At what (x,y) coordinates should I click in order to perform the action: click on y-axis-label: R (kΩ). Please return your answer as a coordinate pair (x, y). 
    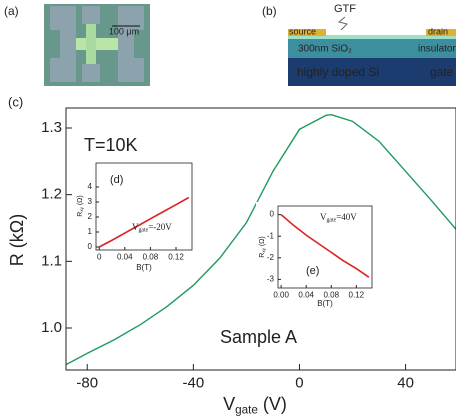
    Looking at the image, I should click on (17, 240).